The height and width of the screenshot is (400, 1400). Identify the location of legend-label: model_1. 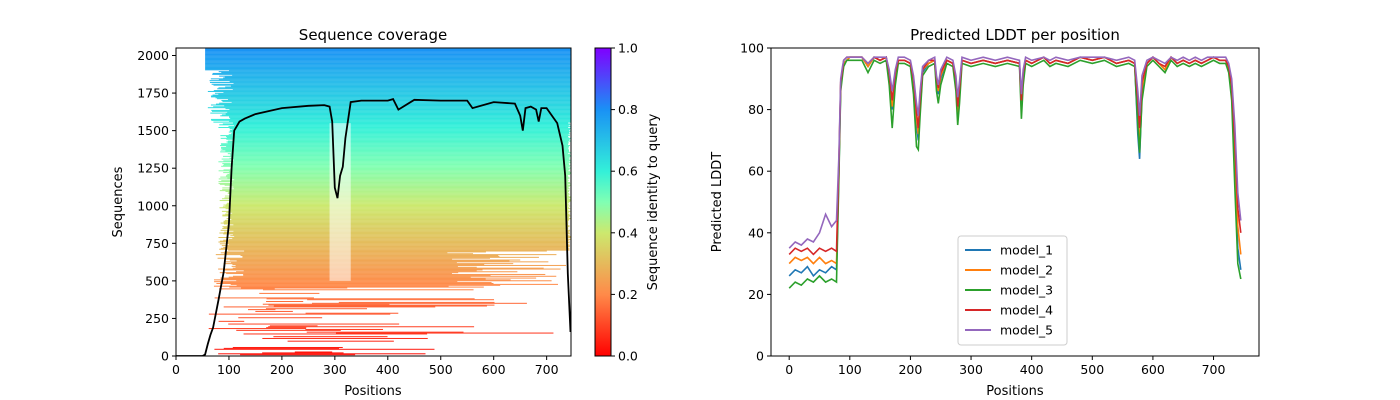
(1026, 250).